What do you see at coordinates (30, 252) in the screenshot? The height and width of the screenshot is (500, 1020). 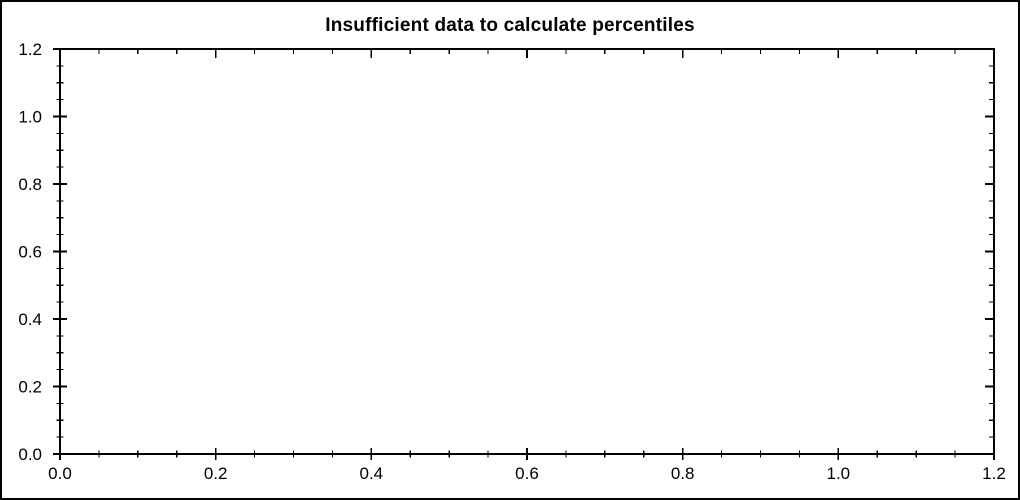 I see `y-tick-label: 0.6` at bounding box center [30, 252].